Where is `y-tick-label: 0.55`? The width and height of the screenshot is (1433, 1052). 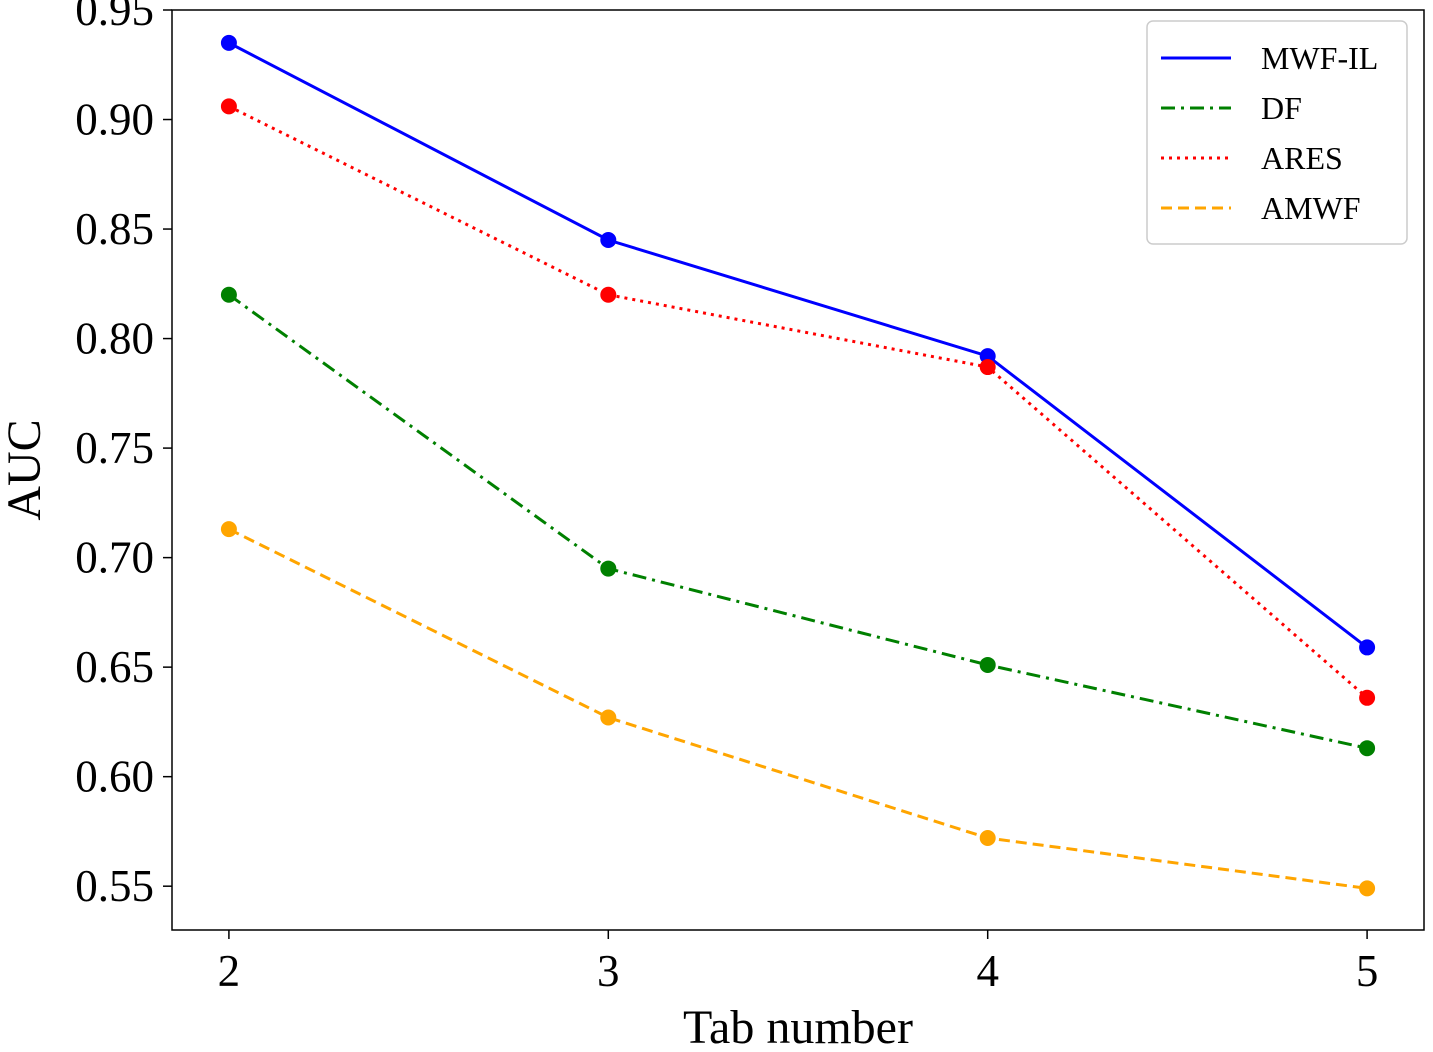 y-tick-label: 0.55 is located at coordinates (114, 886).